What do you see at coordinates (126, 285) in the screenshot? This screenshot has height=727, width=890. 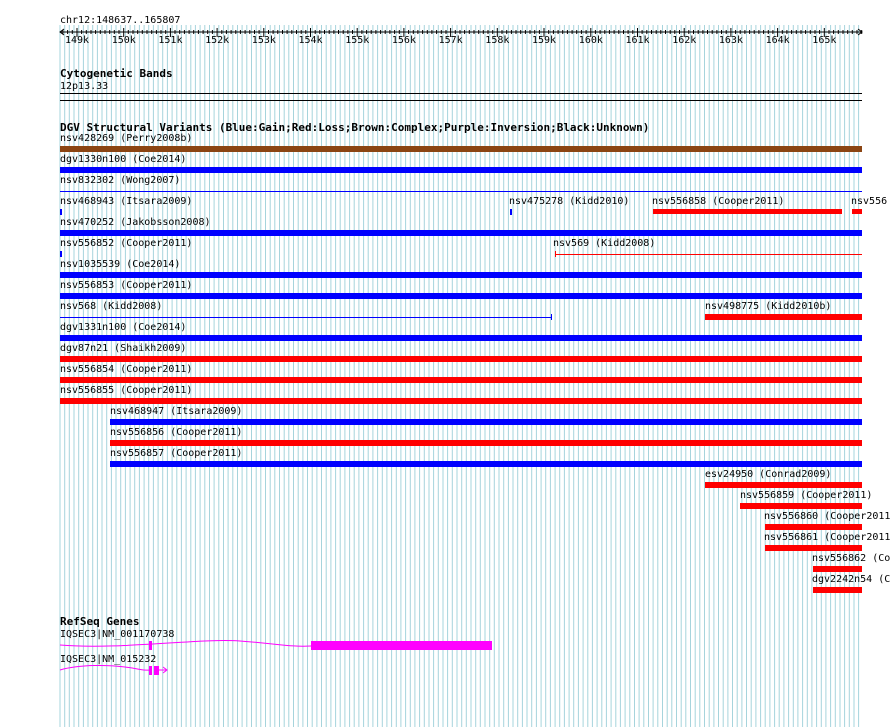 I see `variant-label: nsv556853 (Cooper2011)` at bounding box center [126, 285].